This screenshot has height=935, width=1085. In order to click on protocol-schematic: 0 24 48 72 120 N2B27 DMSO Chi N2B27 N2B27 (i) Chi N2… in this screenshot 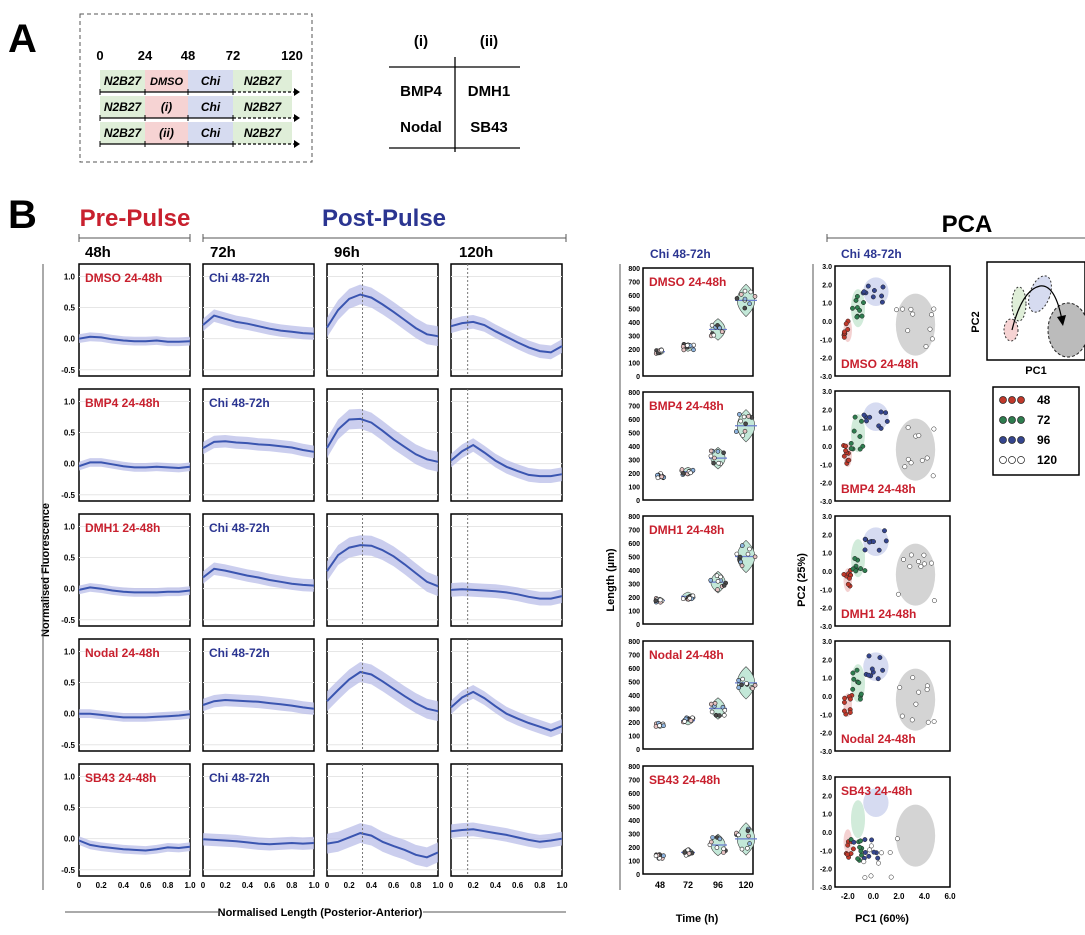, I will do `click(199, 98)`.